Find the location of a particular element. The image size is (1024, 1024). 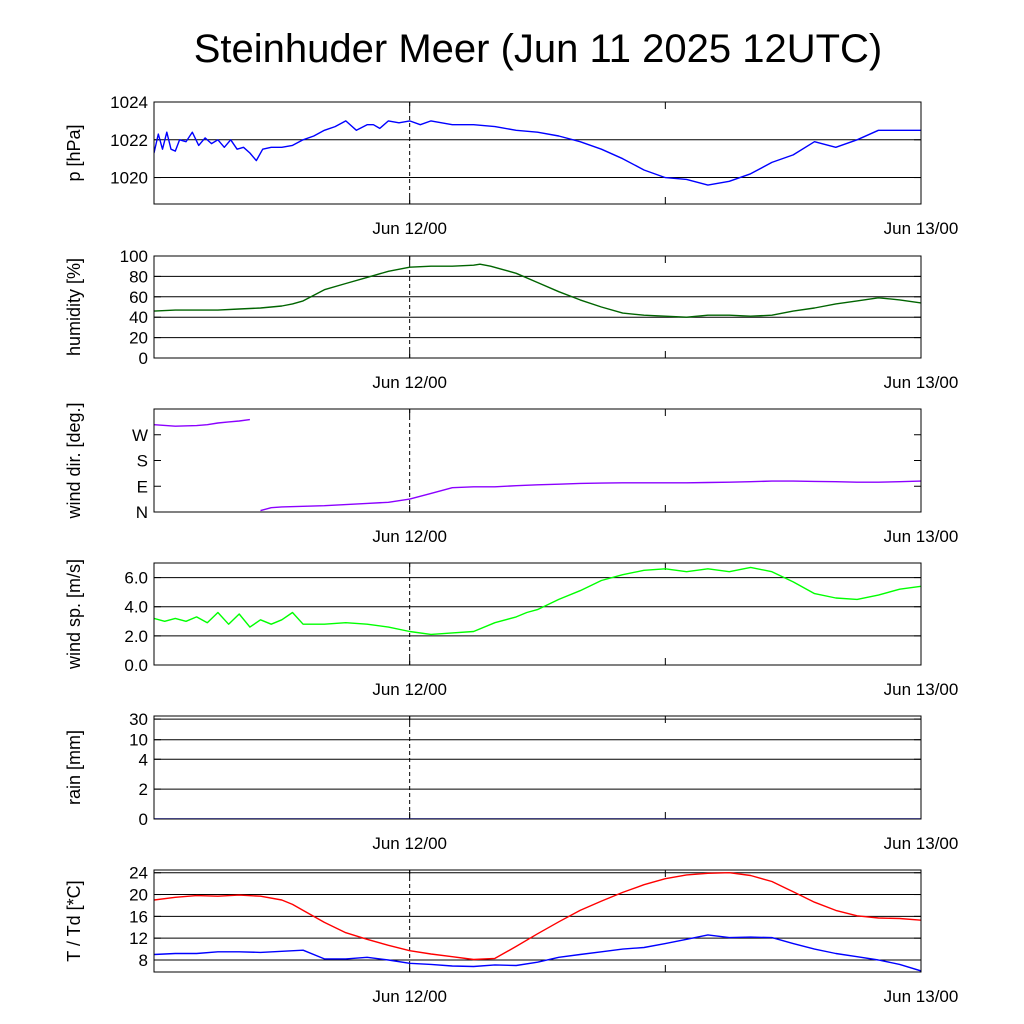

humidity-ytick-label: 20 is located at coordinates (138, 338).